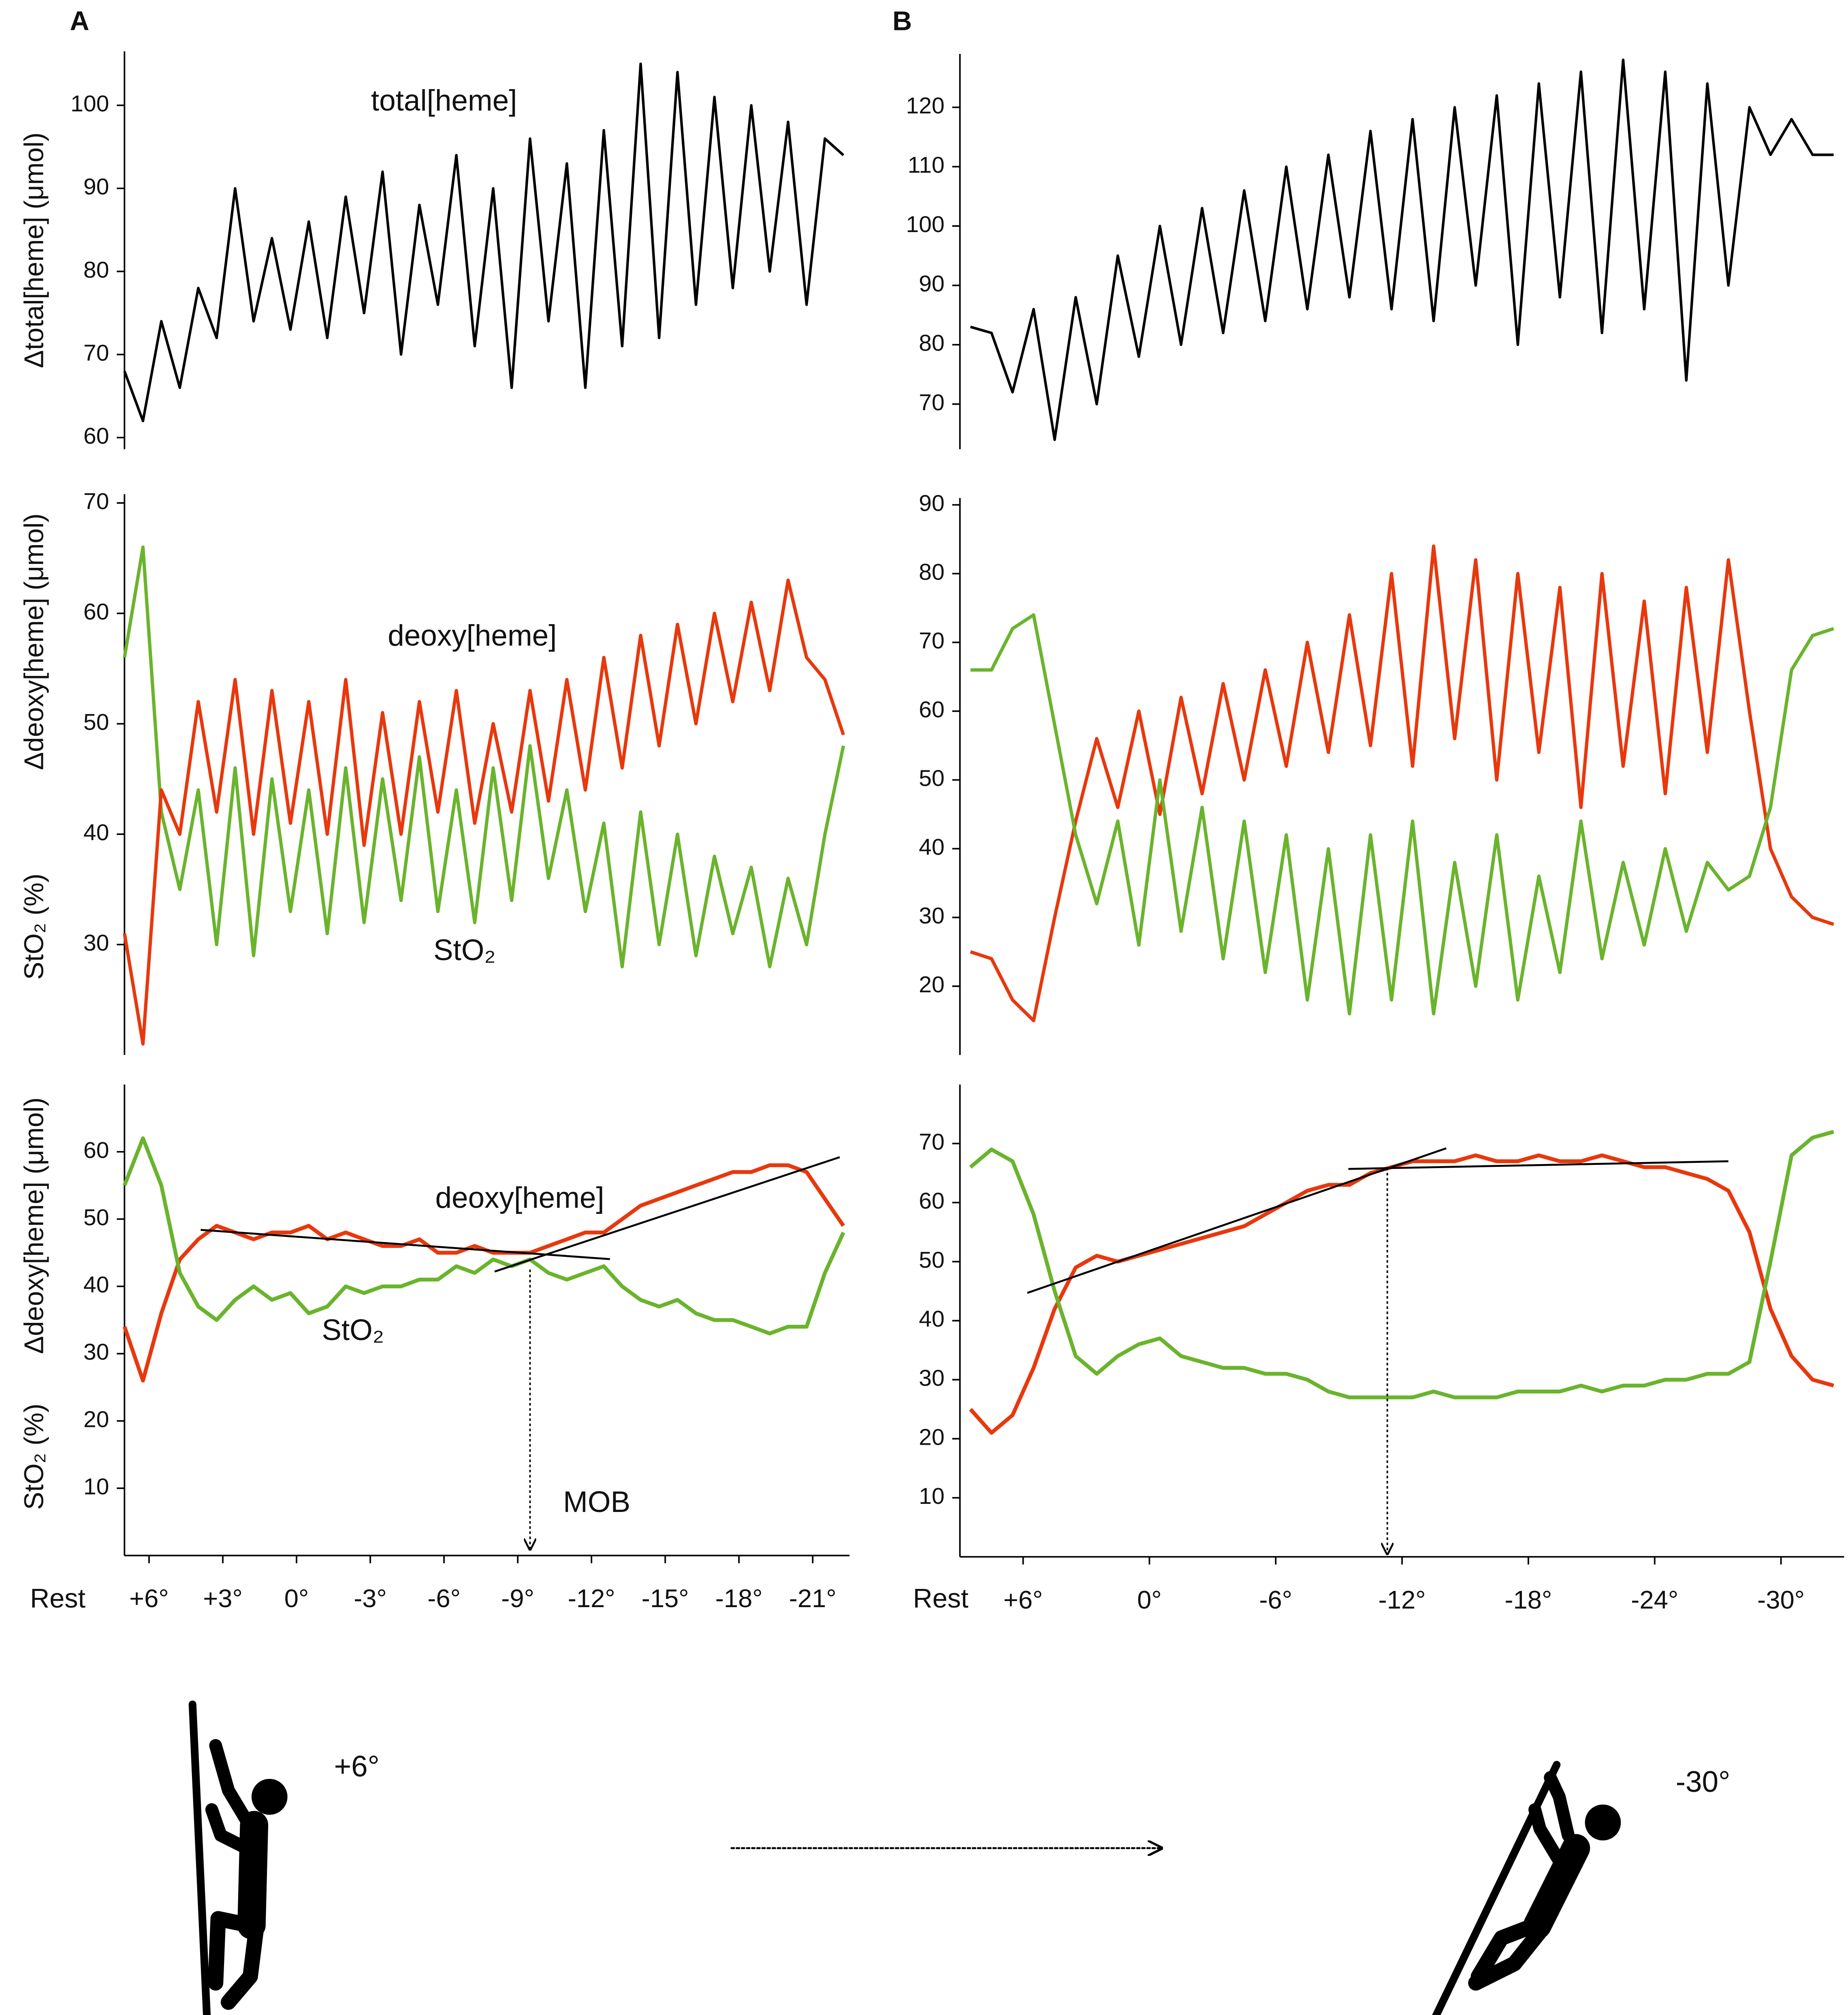  What do you see at coordinates (665, 1598) in the screenshot?
I see `x-tick-label: -15°` at bounding box center [665, 1598].